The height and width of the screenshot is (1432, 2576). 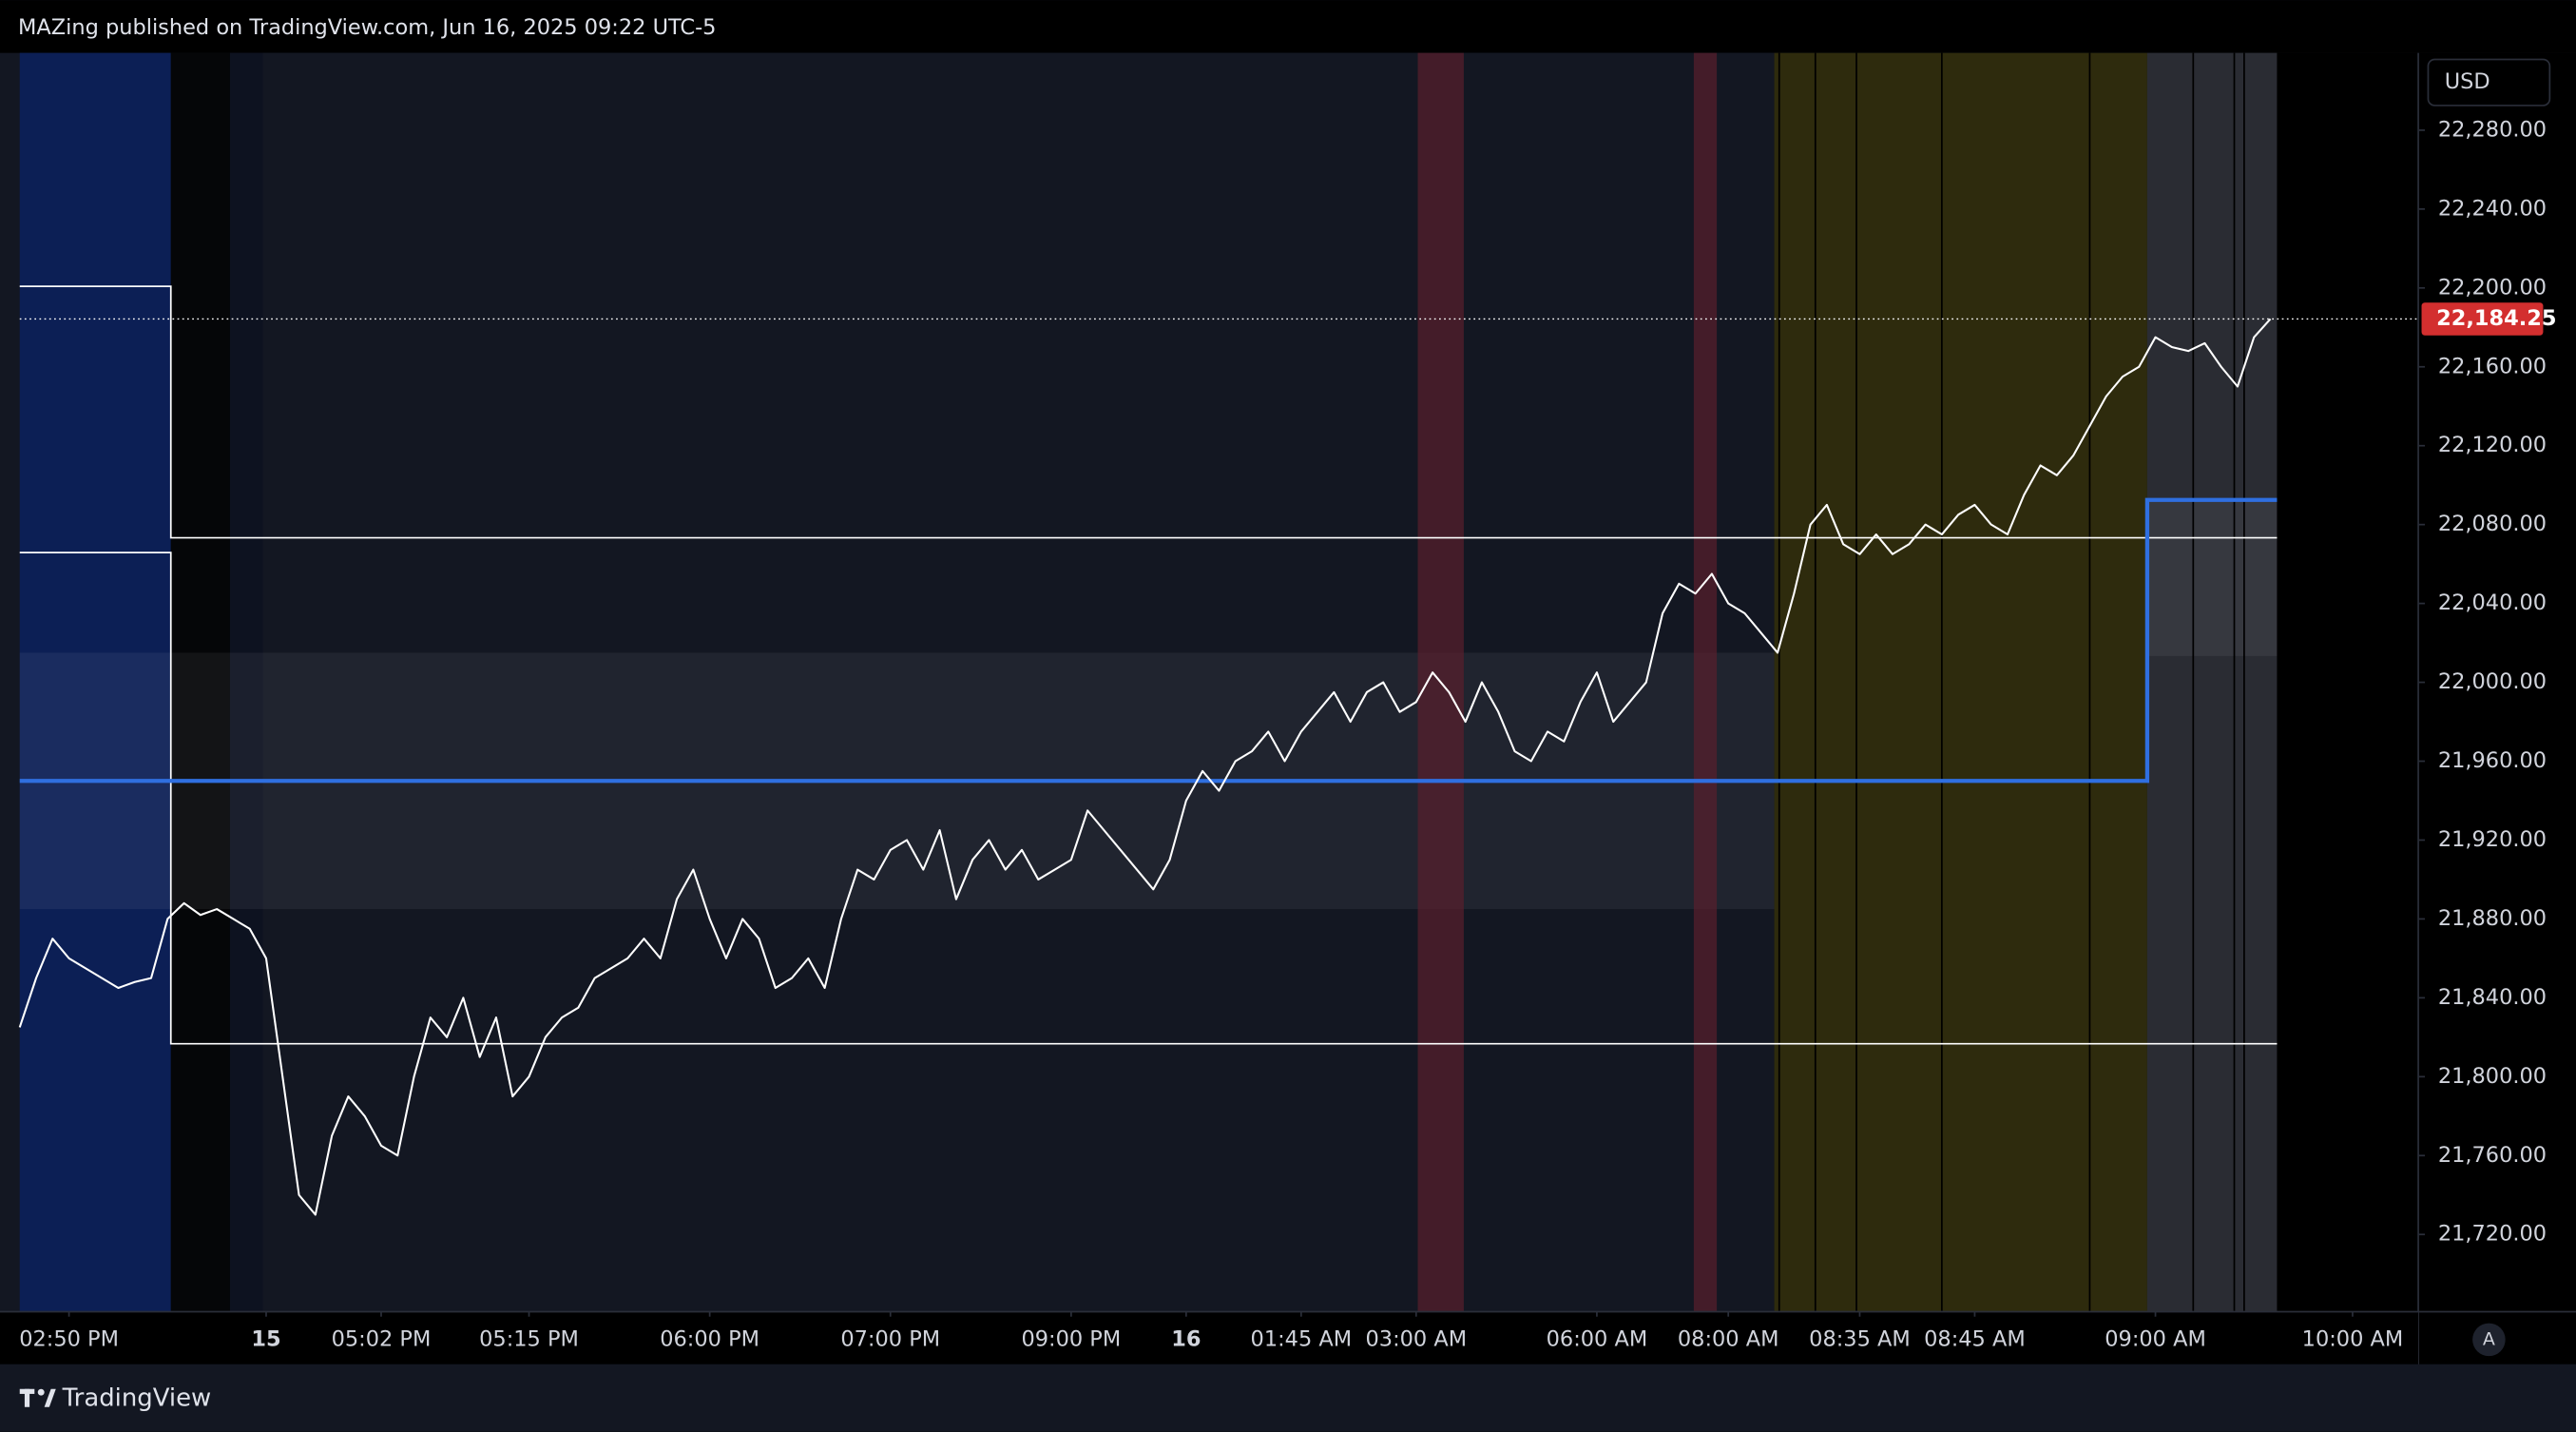 I want to click on y-tick-label: 21,920.00, so click(x=2492, y=839).